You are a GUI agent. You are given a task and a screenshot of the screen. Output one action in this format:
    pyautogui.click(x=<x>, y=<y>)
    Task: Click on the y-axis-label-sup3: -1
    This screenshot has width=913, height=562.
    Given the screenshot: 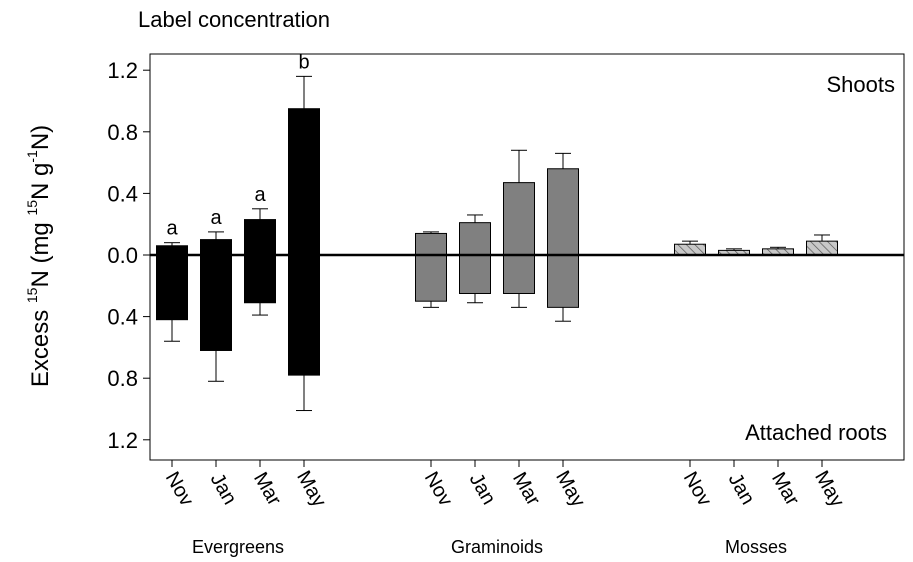 What is the action you would take?
    pyautogui.click(x=32, y=156)
    